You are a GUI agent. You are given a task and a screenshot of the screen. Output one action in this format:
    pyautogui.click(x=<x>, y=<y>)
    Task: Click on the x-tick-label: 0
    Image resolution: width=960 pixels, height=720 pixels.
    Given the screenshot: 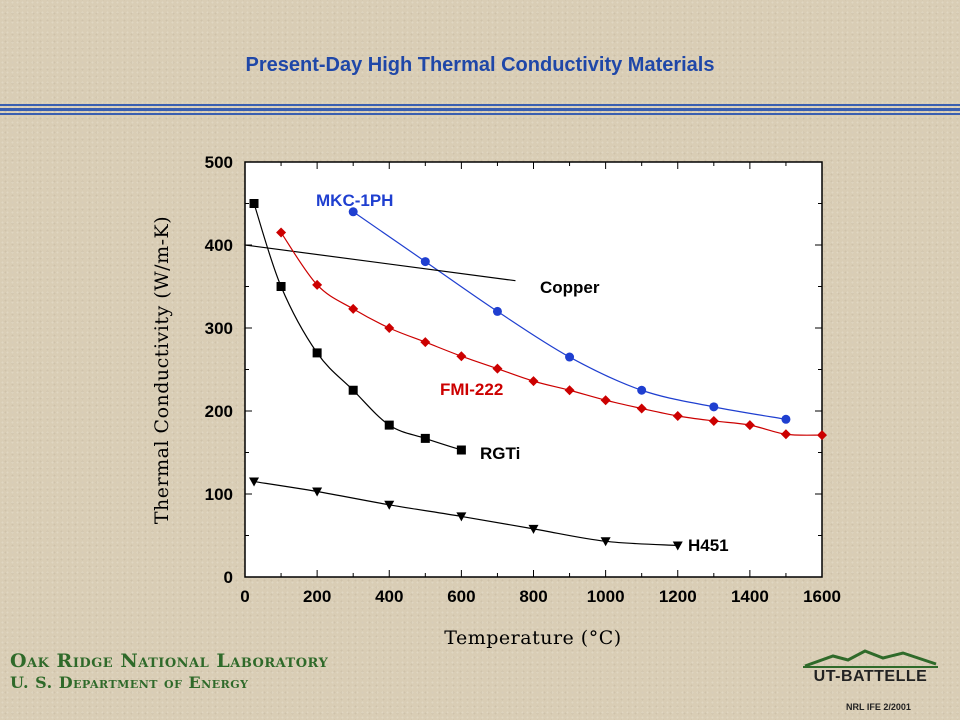 What is the action you would take?
    pyautogui.click(x=244, y=596)
    